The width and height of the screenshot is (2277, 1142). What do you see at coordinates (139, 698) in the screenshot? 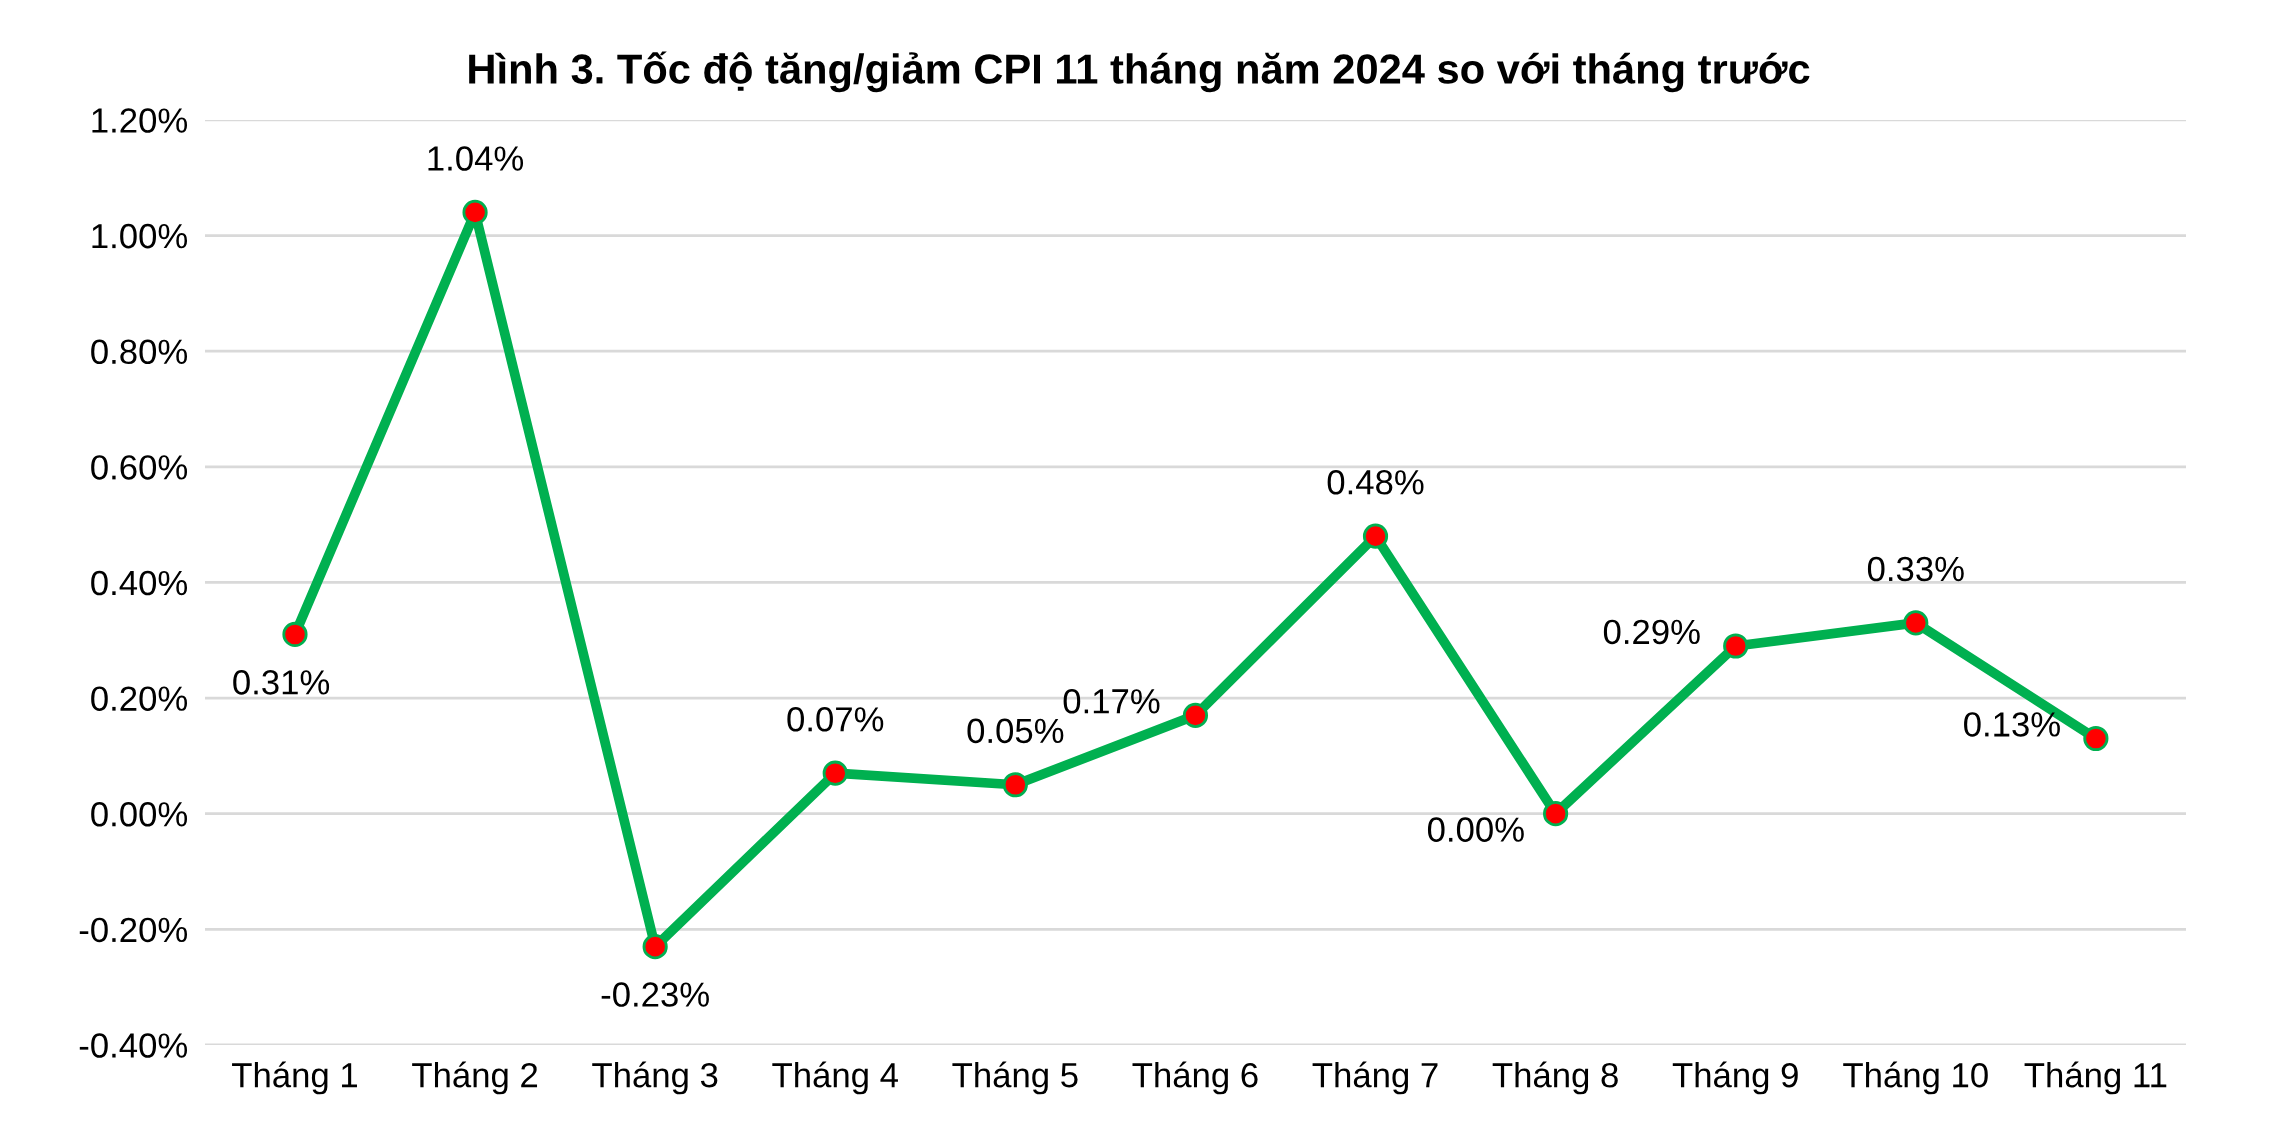
I see `y-tick-label: 0.20%` at bounding box center [139, 698].